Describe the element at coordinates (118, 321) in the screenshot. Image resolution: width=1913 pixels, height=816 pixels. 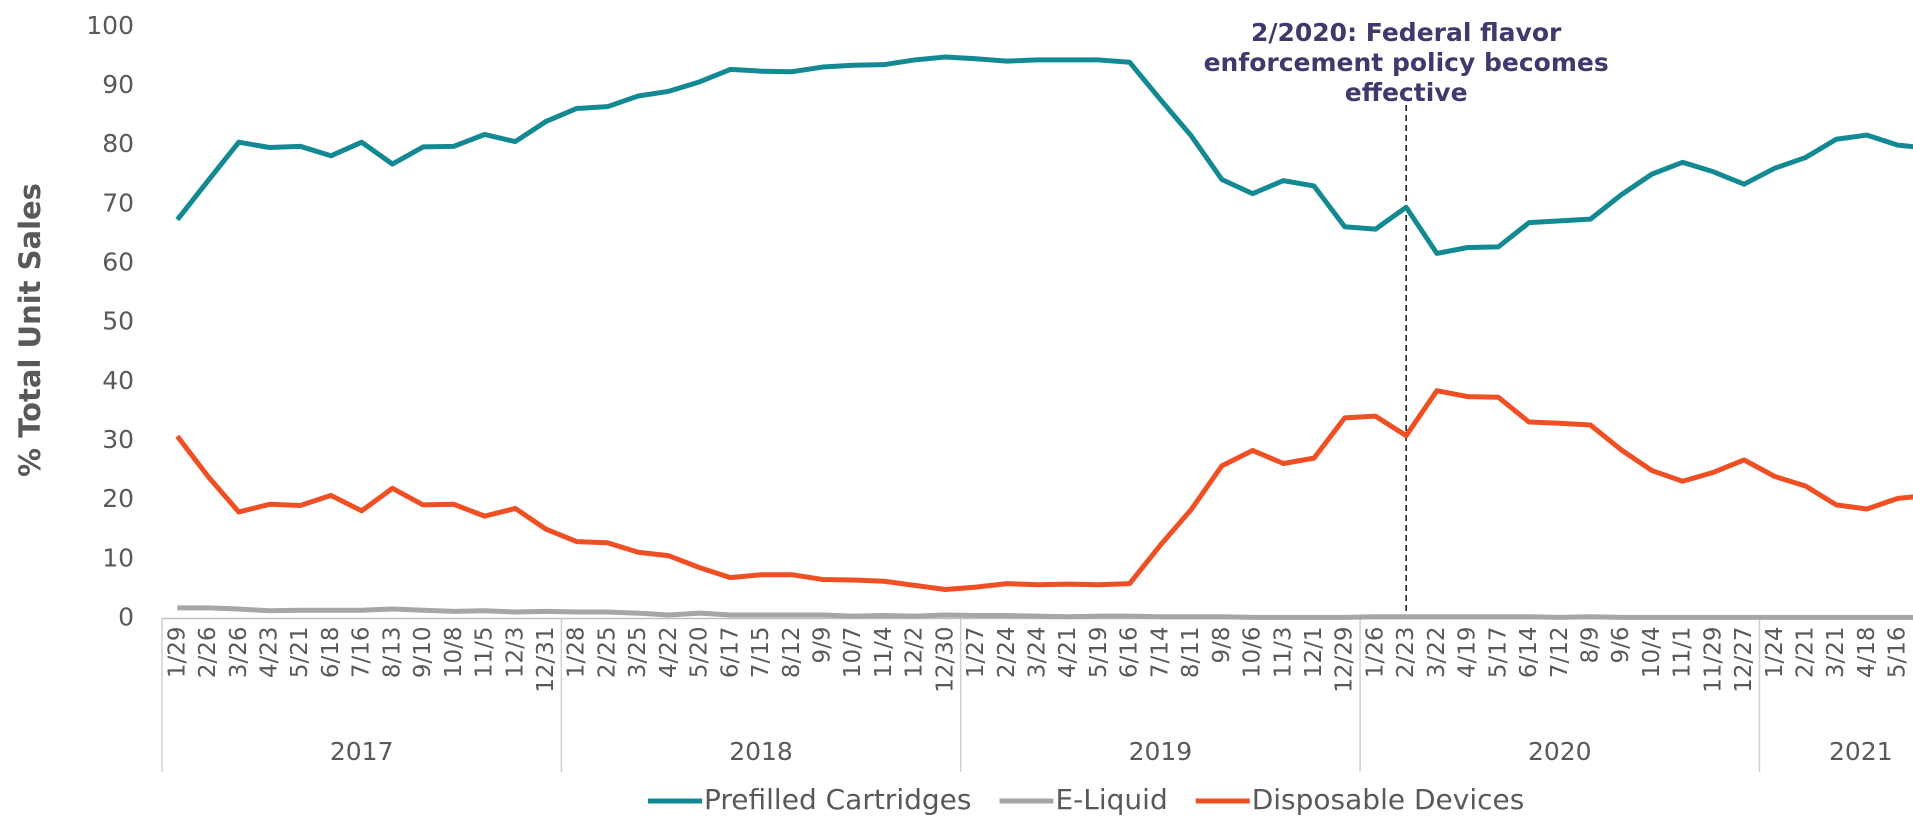
I see `y-tick-label: 50` at that location.